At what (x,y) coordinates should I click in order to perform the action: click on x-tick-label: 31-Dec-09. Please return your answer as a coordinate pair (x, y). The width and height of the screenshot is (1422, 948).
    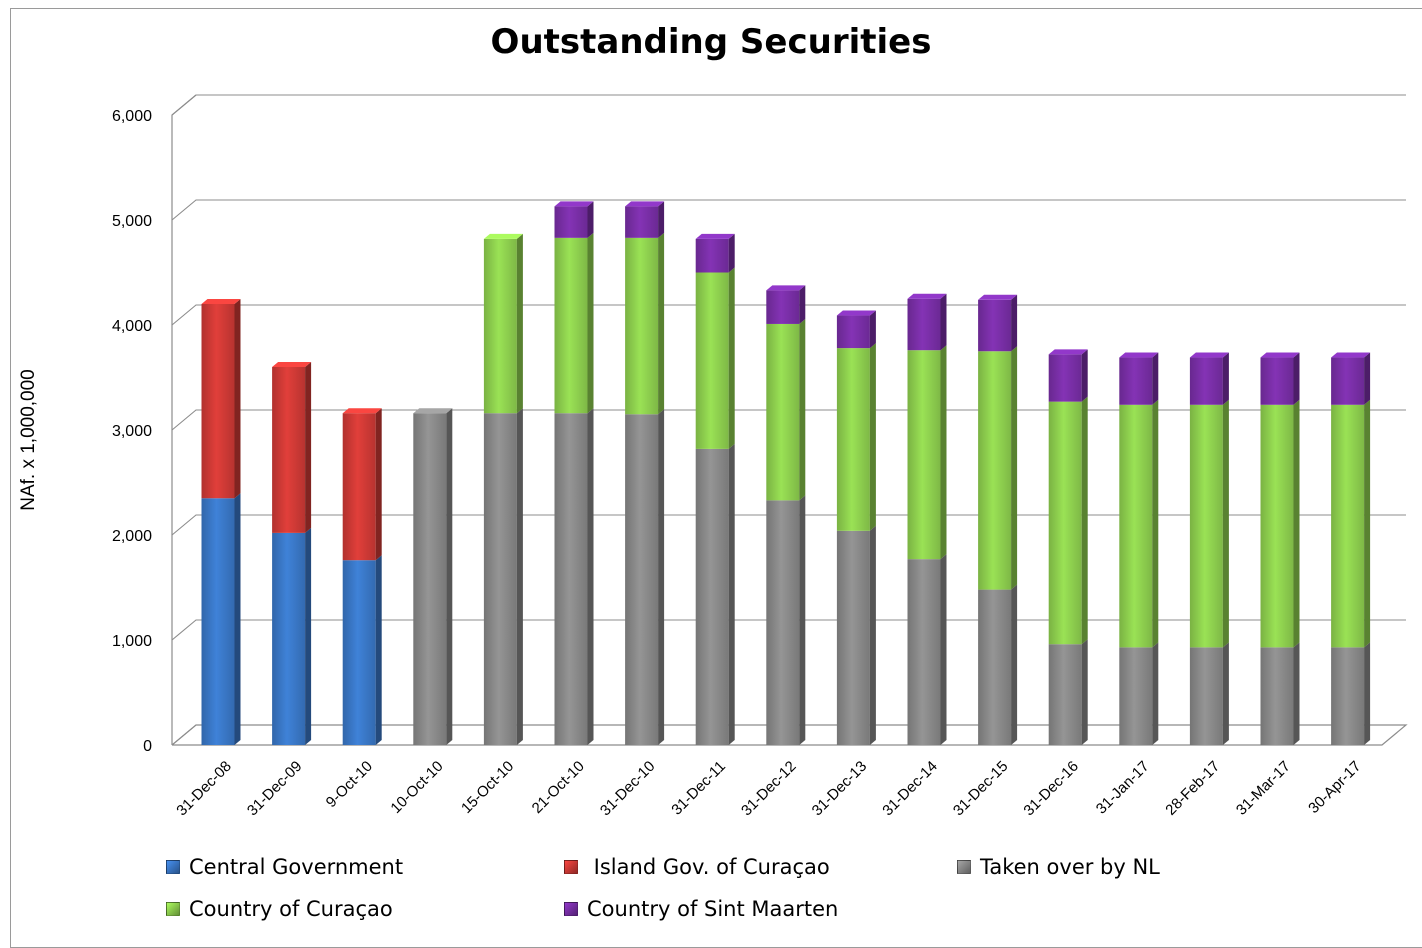
    Looking at the image, I should click on (275, 789).